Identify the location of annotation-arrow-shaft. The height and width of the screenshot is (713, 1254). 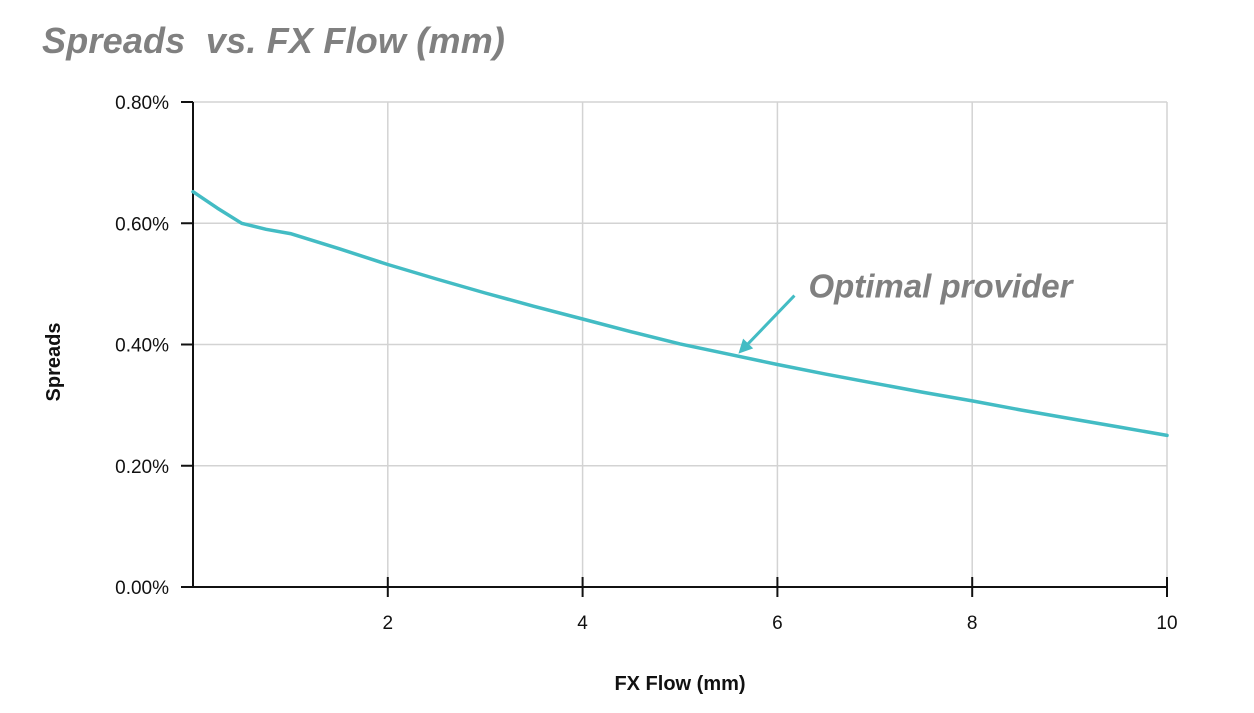
(769, 321).